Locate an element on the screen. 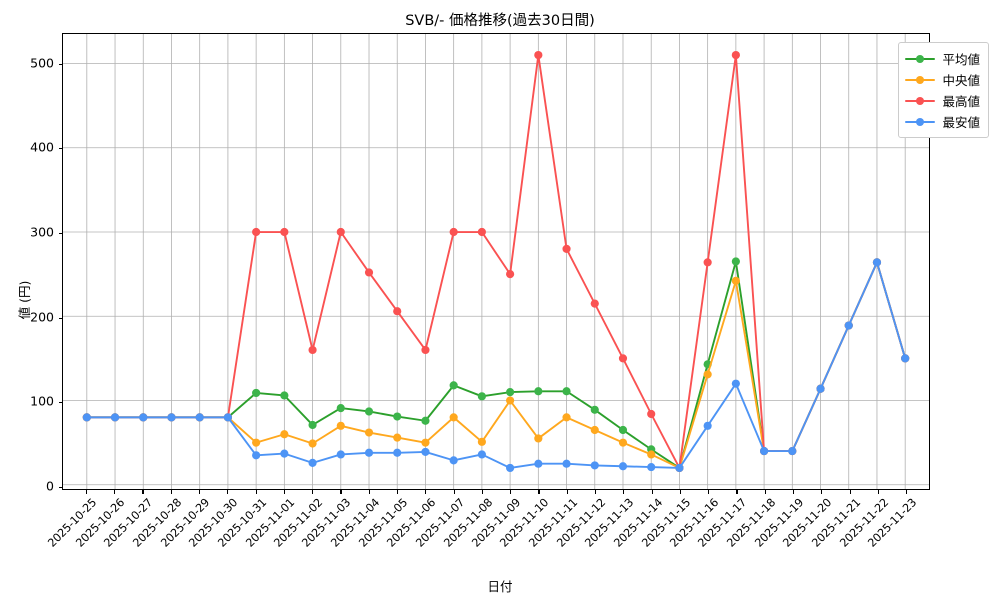 This screenshot has height=600, width=1000. y-tick-label: 100 is located at coordinates (42, 401).